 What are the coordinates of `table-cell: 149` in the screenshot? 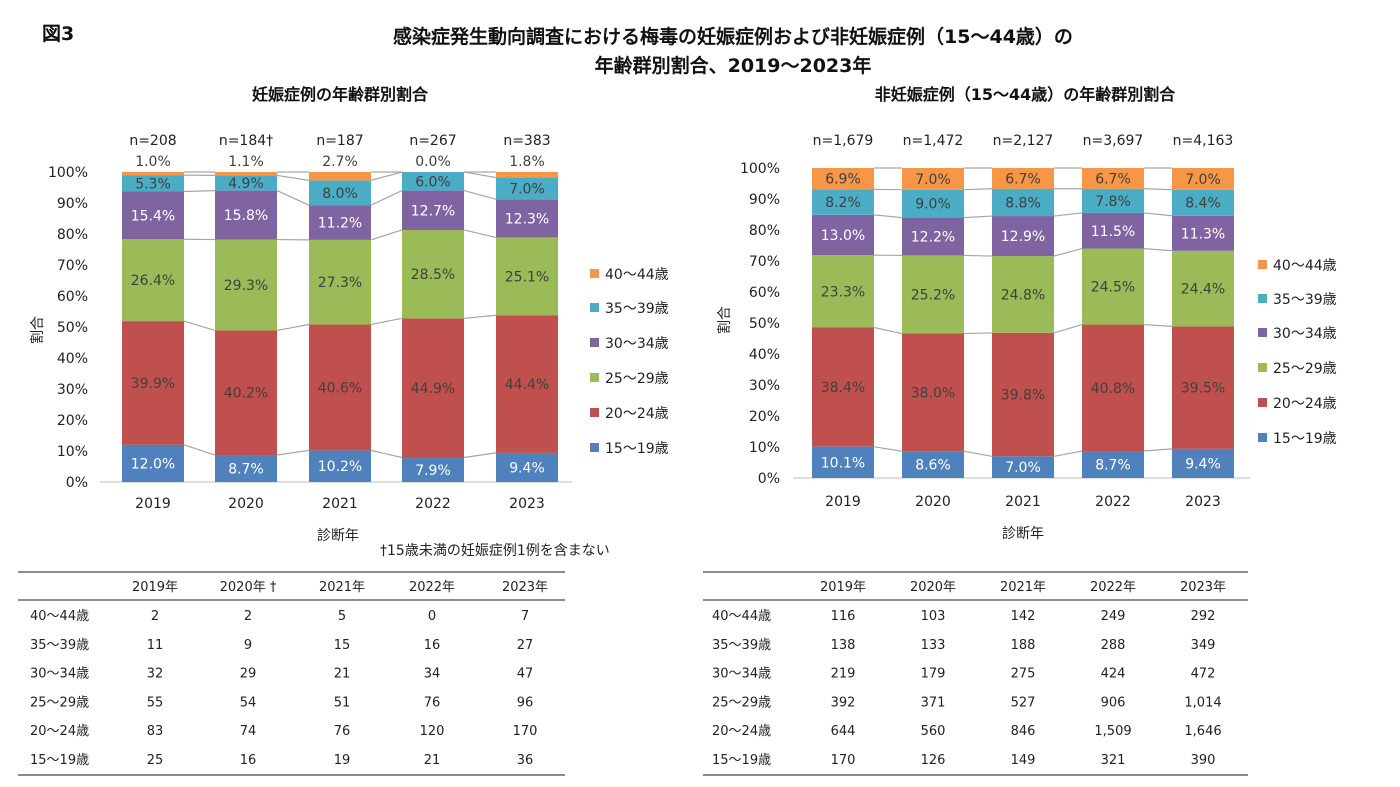 It's located at (1023, 760).